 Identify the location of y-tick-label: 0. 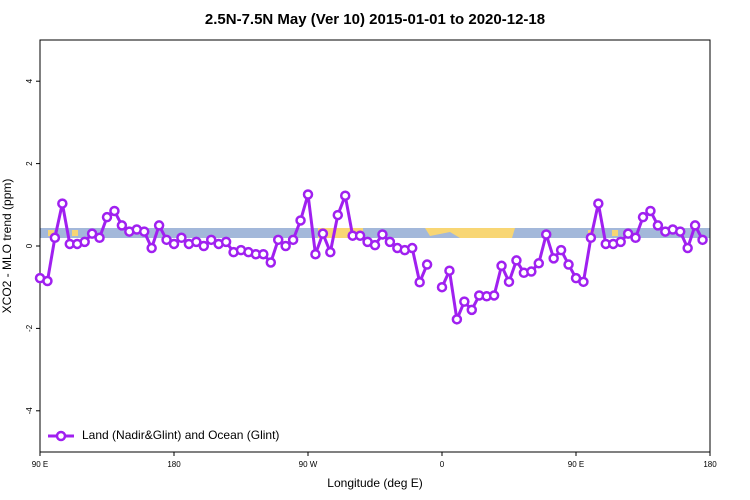
(29, 245).